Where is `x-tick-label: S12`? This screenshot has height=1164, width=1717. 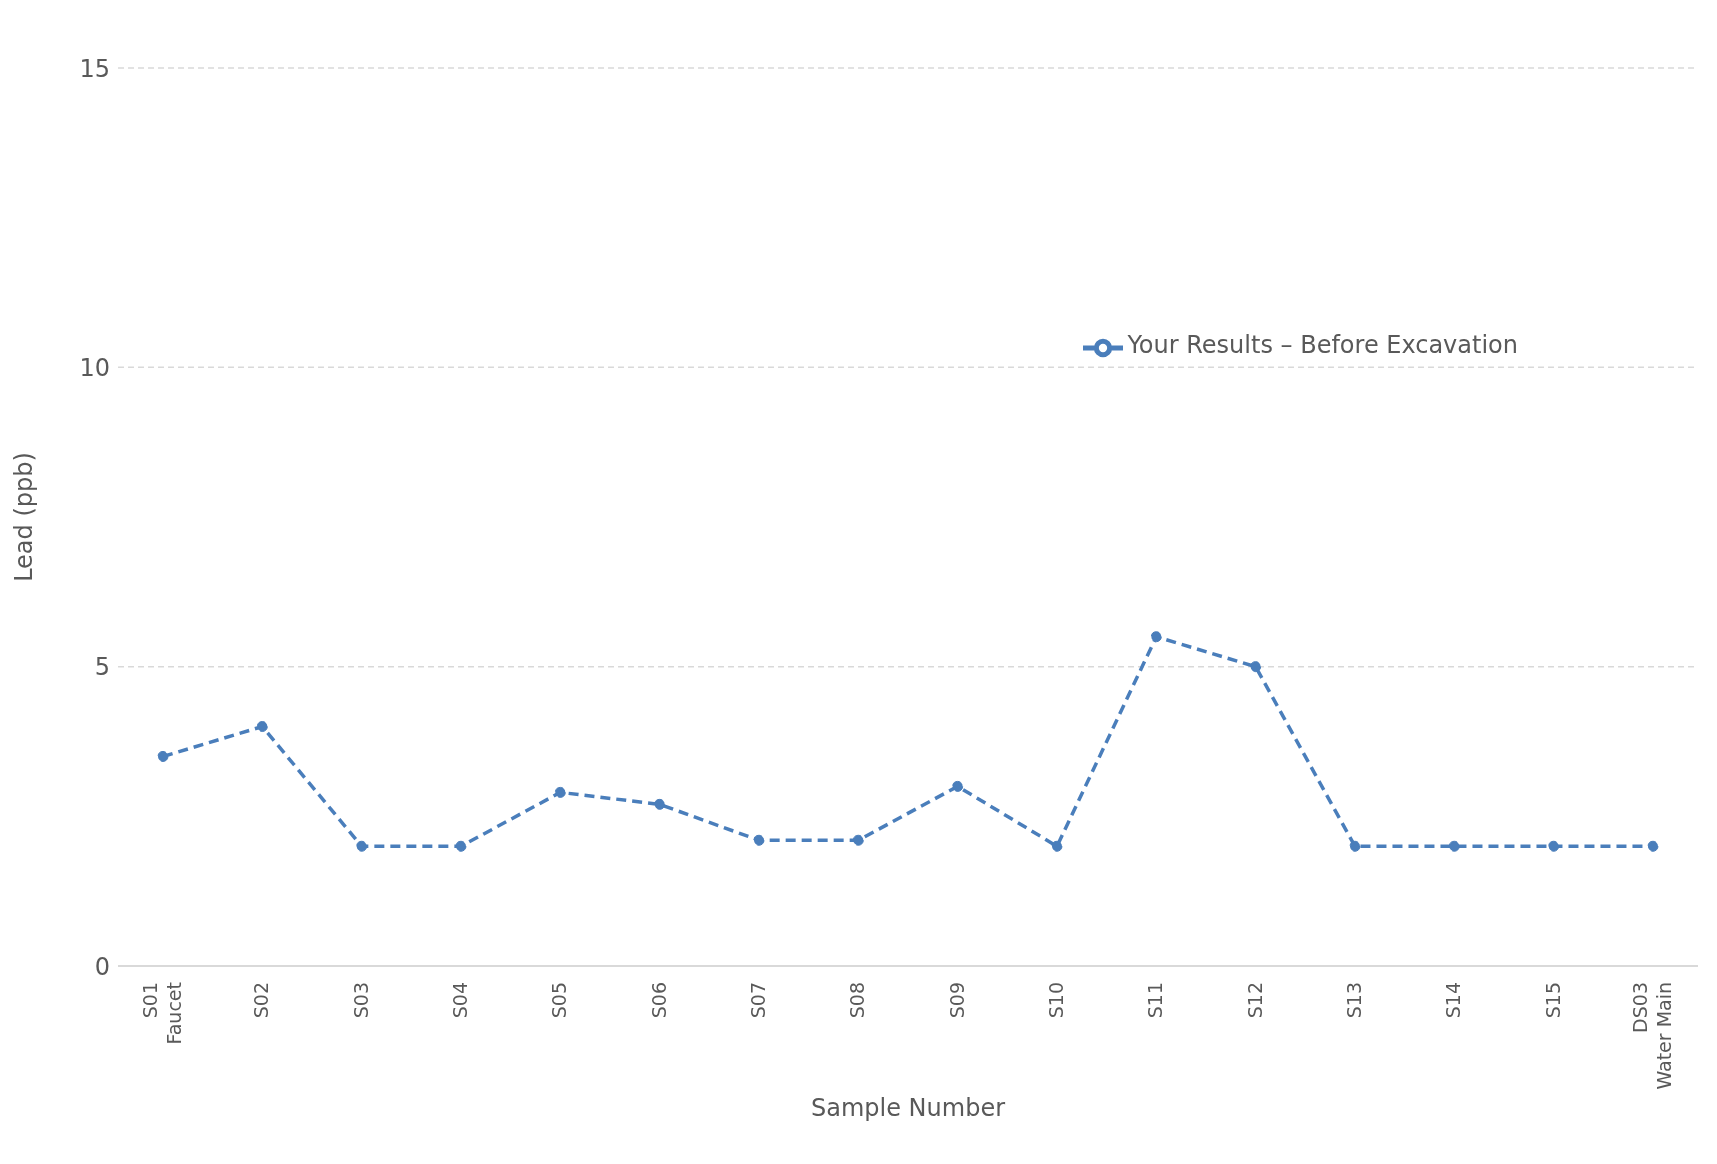 x-tick-label: S12 is located at coordinates (1254, 1000).